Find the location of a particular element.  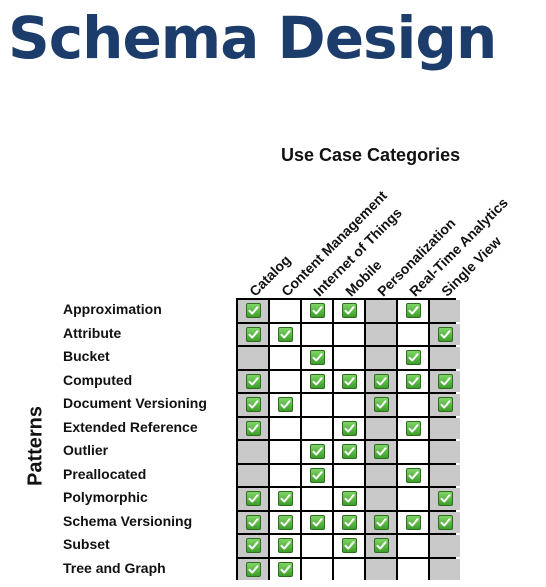

row-label-subset: Subset is located at coordinates (86, 544).